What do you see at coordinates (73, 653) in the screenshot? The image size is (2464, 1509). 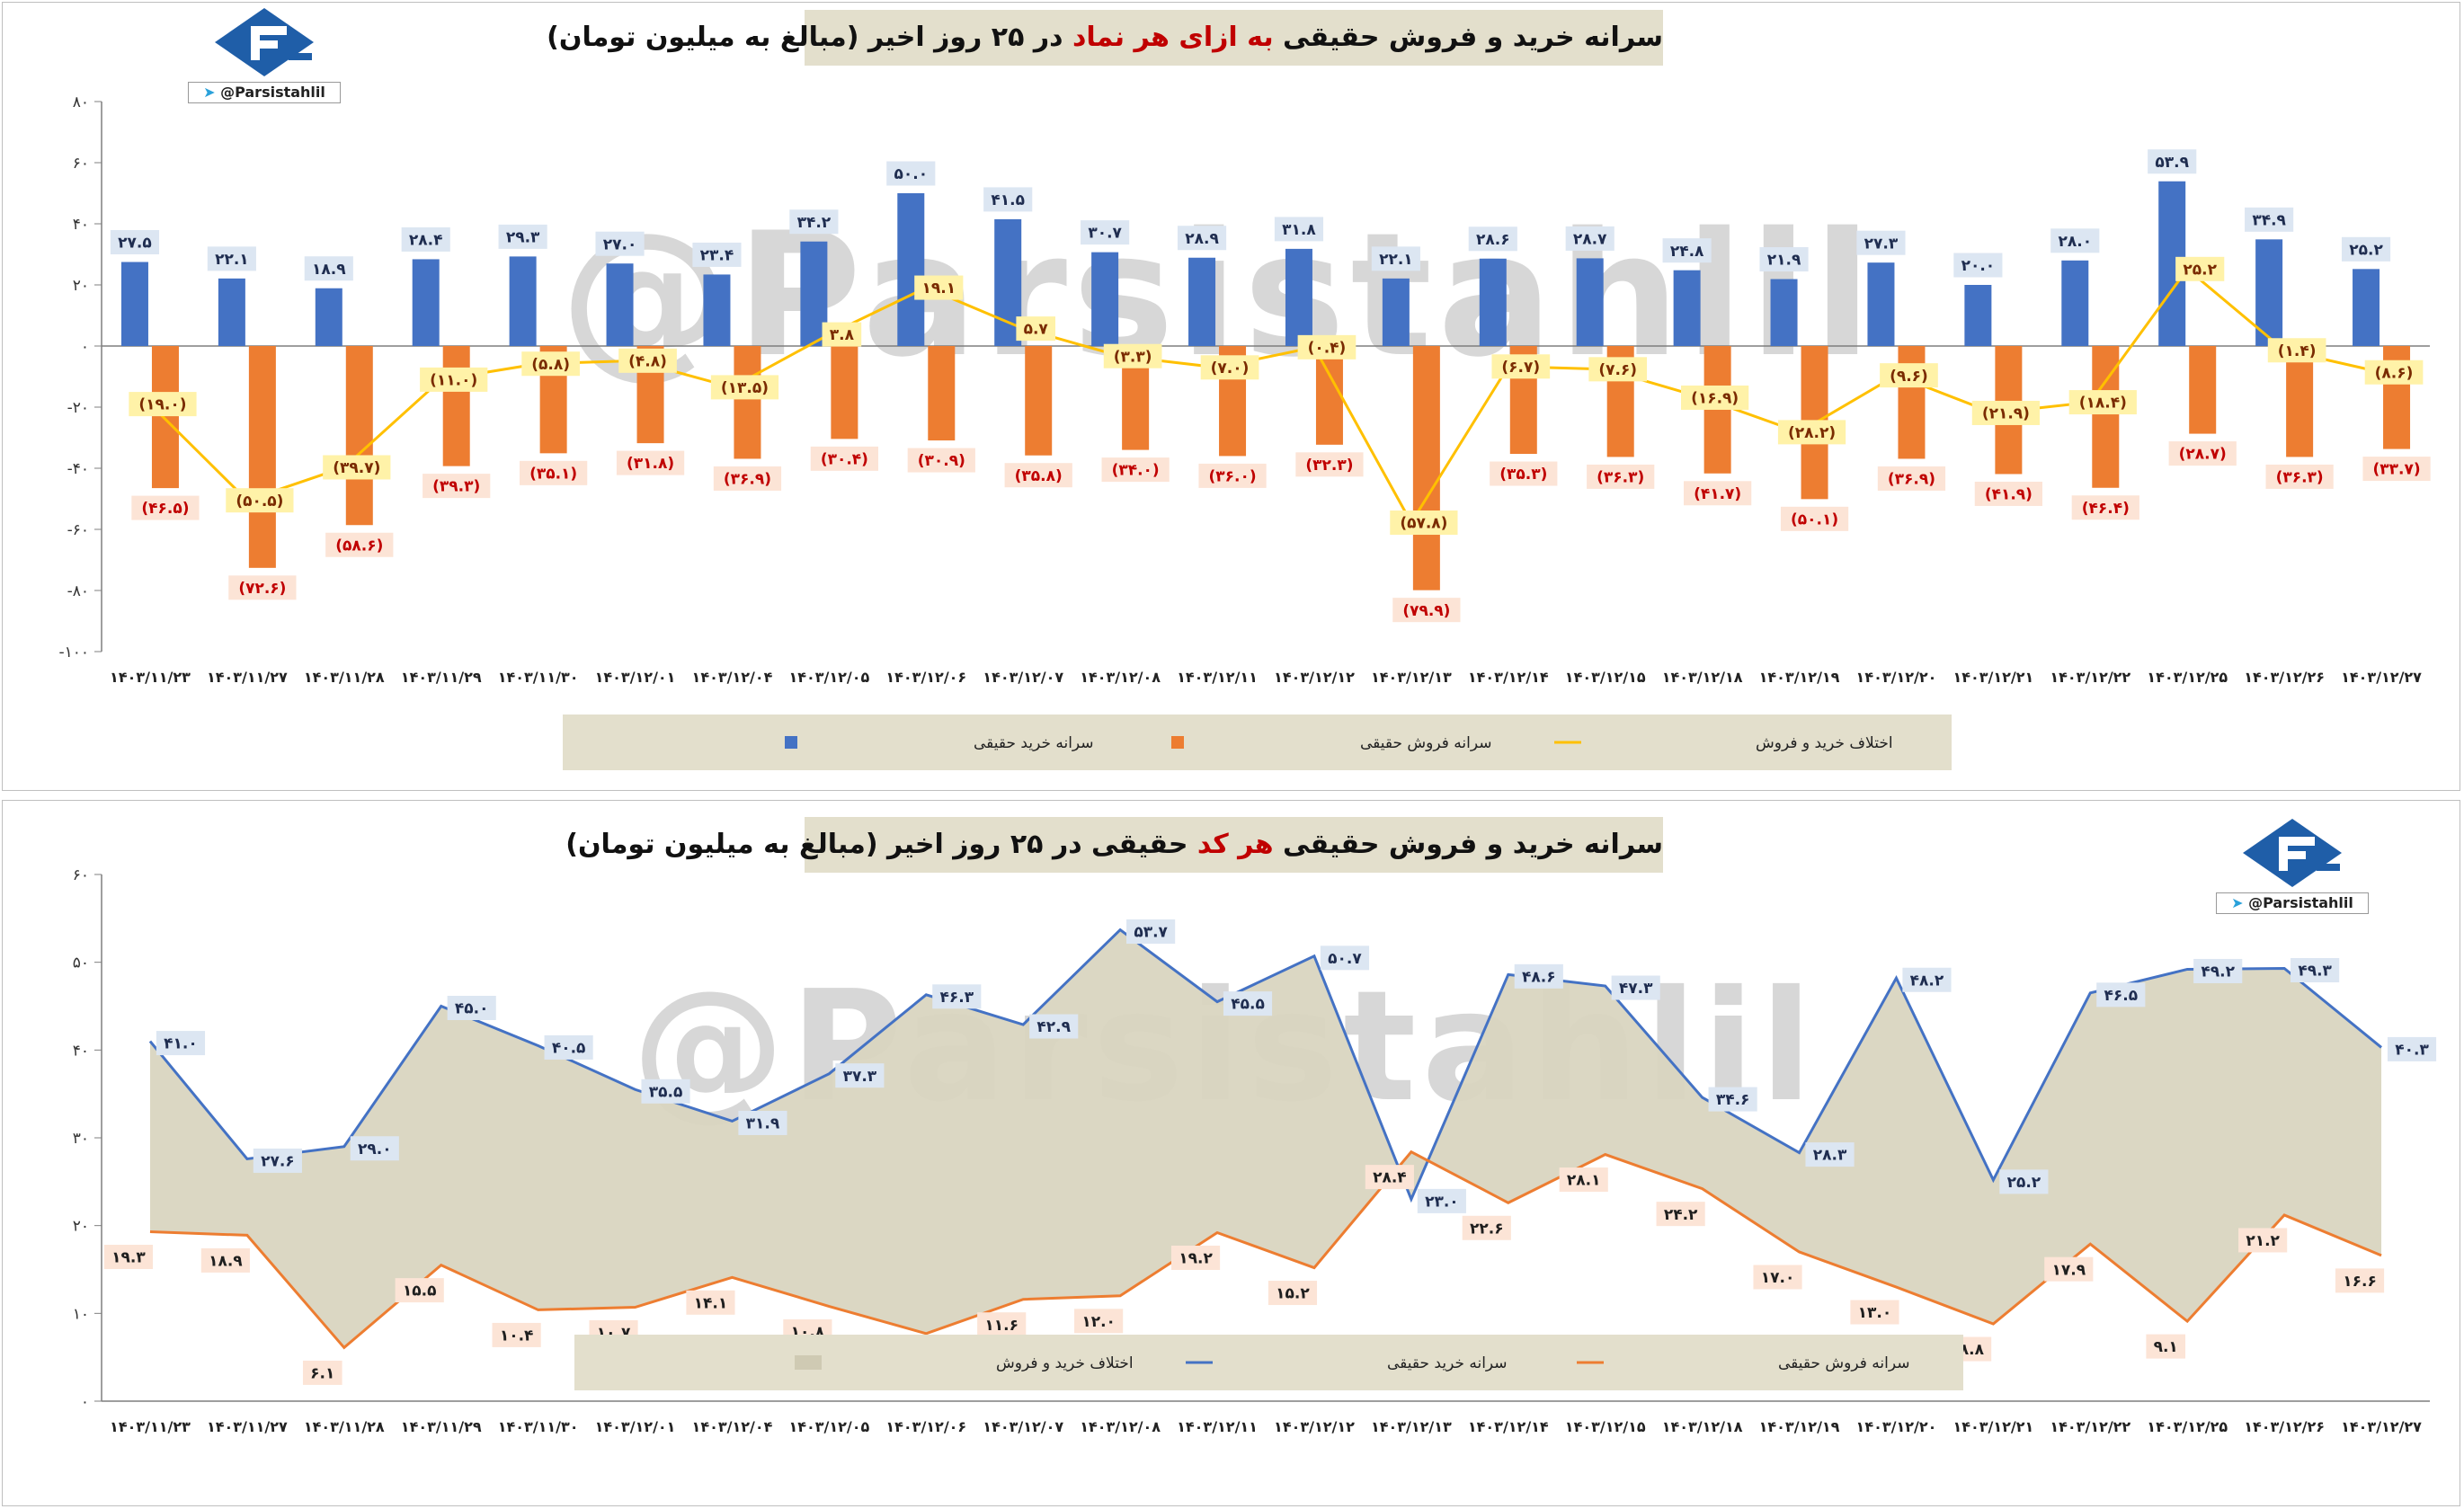 I see `y-tick-label: -۱۰۰` at bounding box center [73, 653].